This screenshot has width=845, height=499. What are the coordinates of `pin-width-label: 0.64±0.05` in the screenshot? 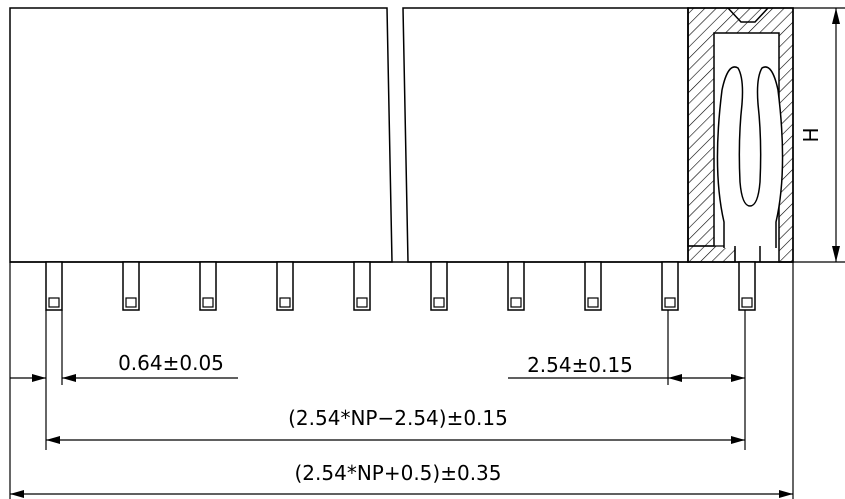 It's located at (171, 363).